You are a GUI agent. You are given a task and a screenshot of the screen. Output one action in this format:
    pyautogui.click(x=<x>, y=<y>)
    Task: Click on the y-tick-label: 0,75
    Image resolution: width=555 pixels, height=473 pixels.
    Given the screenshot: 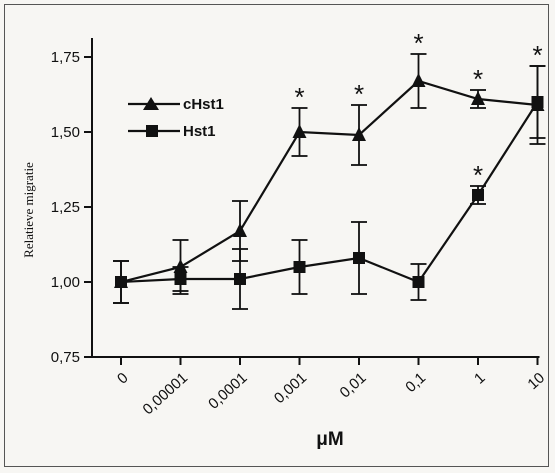 What is the action you would take?
    pyautogui.click(x=65, y=357)
    